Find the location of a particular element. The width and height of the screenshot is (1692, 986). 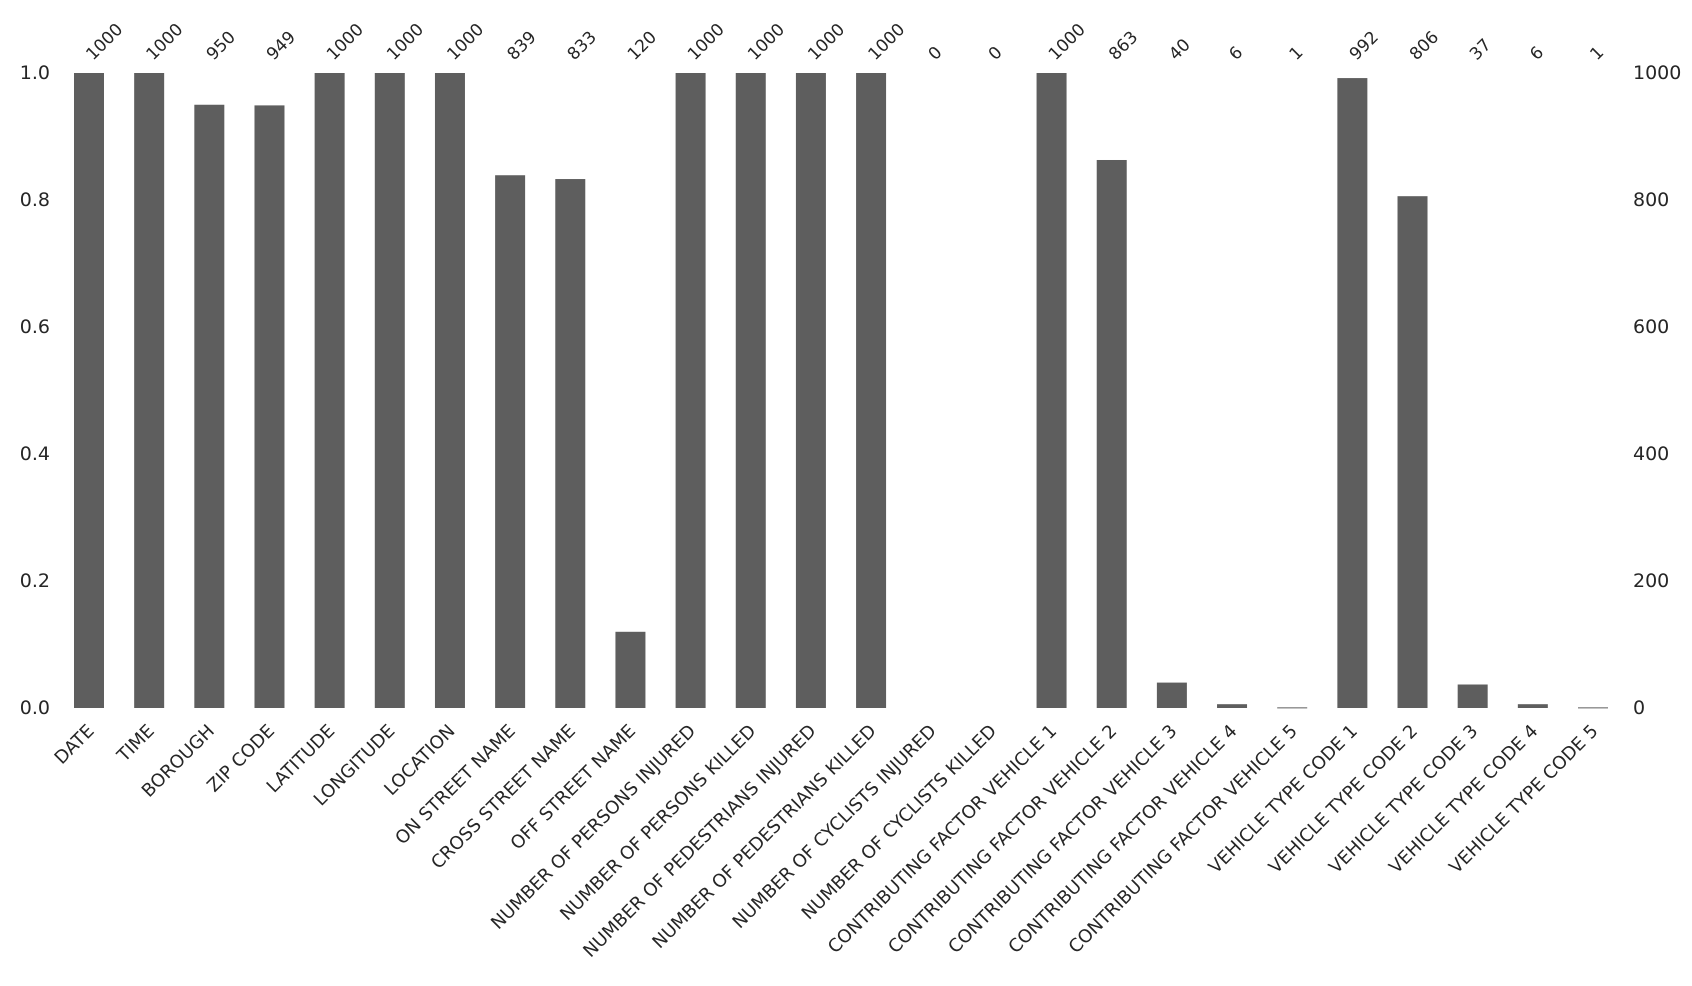

right-tick-label: 1000 is located at coordinates (1657, 73).